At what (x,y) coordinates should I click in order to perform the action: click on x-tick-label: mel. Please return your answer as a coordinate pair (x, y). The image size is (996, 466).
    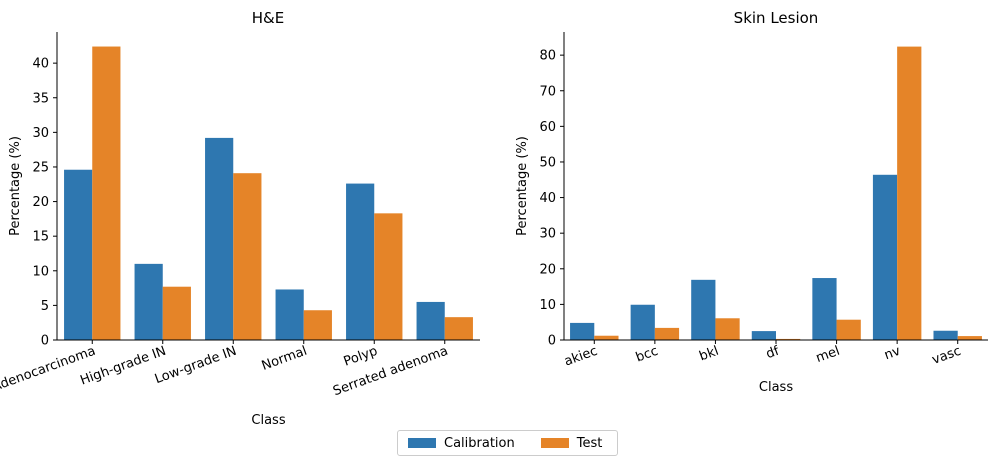
    Looking at the image, I should click on (828, 355).